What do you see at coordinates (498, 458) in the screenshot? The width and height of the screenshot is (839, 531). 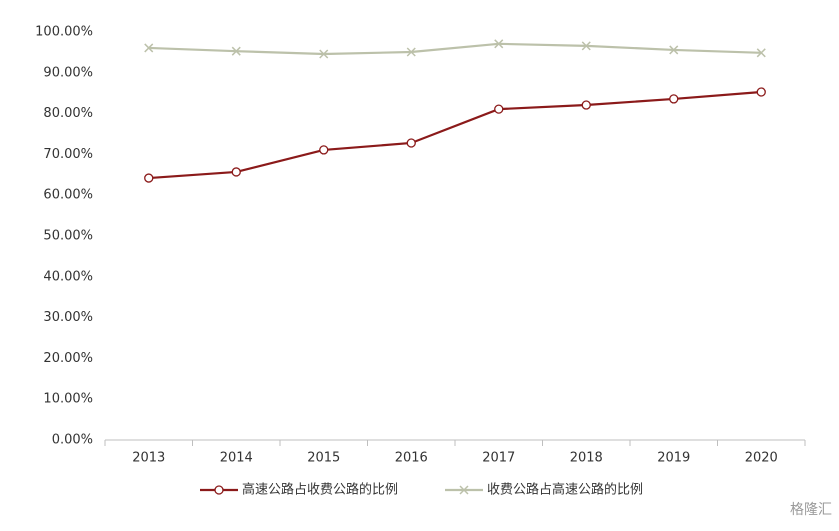 I see `x-tick-label: 2017` at bounding box center [498, 458].